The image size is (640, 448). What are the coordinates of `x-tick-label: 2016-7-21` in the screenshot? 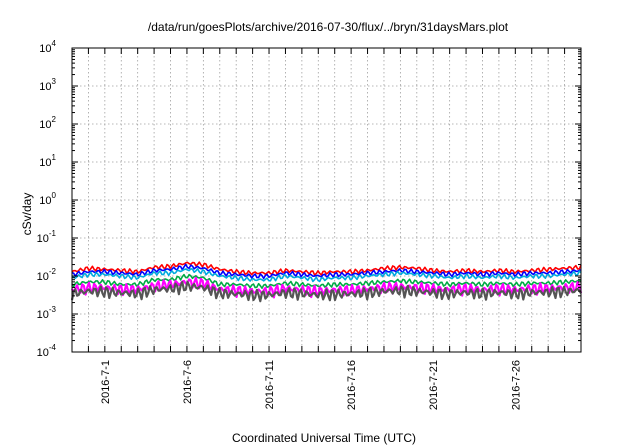 It's located at (434, 385).